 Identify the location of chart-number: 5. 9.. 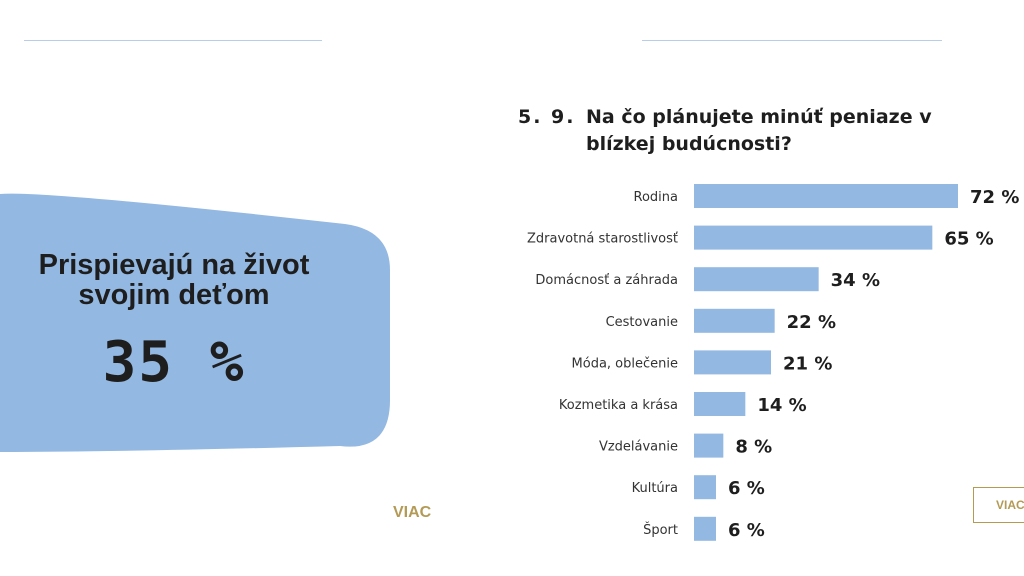
(547, 117).